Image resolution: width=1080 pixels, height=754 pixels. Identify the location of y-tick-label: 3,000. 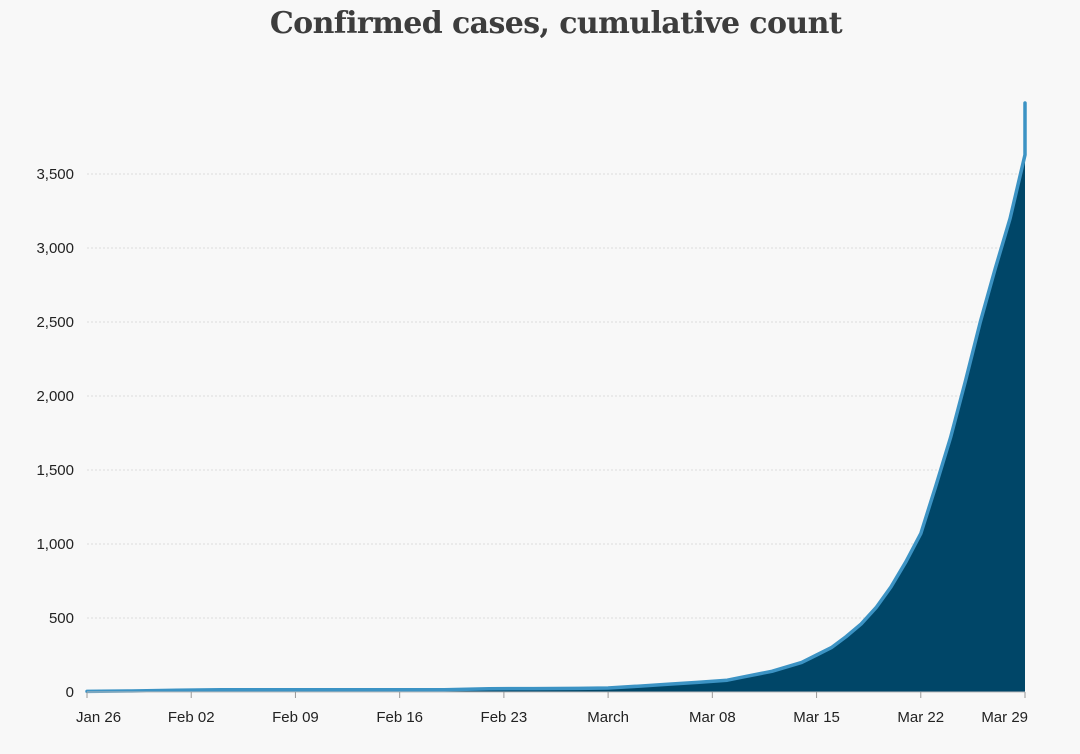
(55, 248).